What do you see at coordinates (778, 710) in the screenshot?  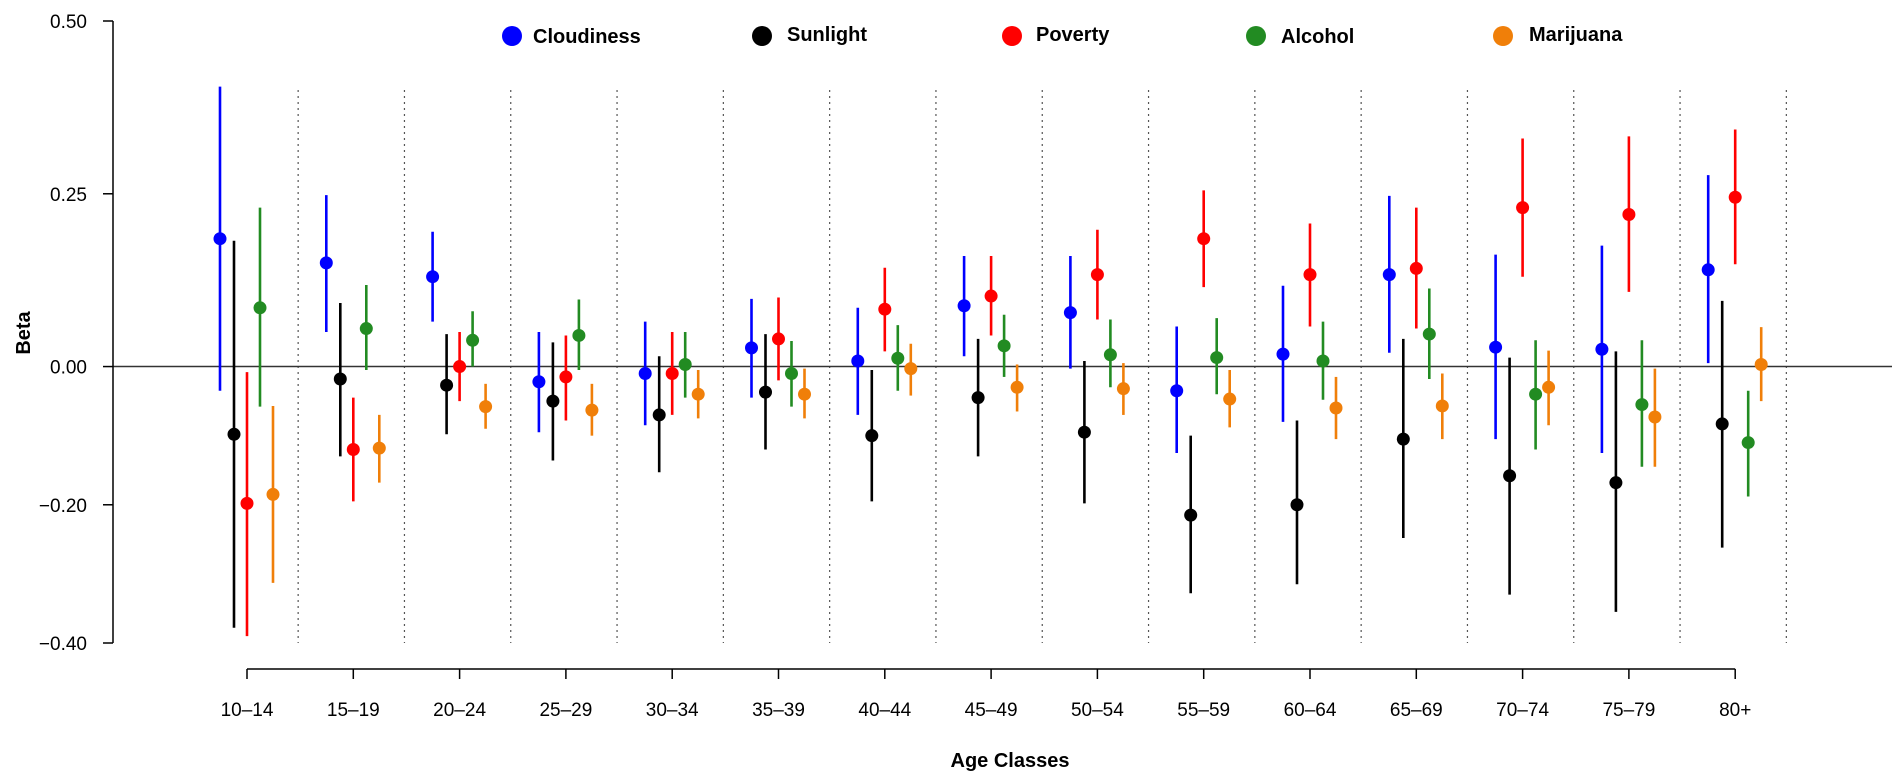 I see `x-tick-label: 35–39` at bounding box center [778, 710].